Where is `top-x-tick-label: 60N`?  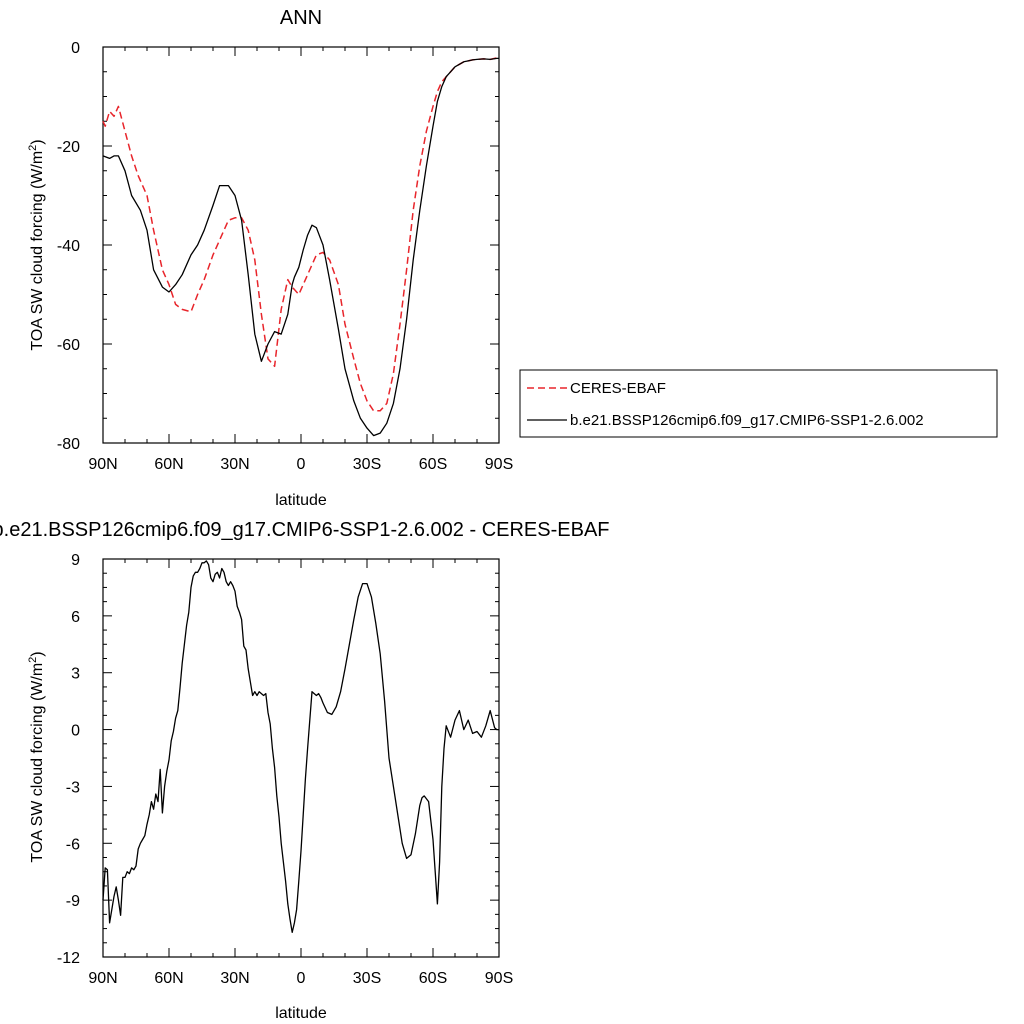
top-x-tick-label: 60N is located at coordinates (168, 464).